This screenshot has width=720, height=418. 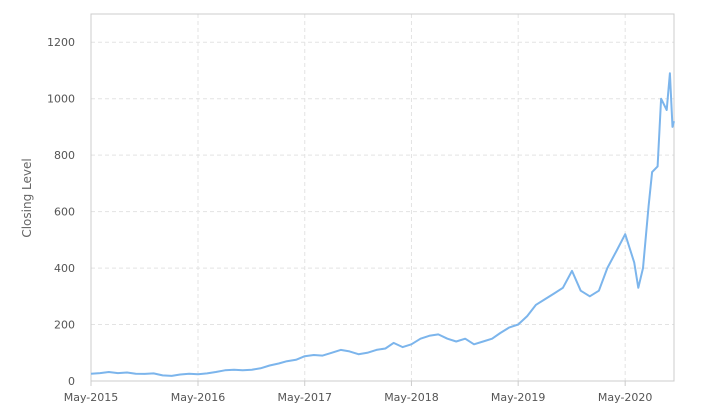 I want to click on y-axis-ticks: 0 200 400 600 800 1000 1200, so click(x=61, y=212).